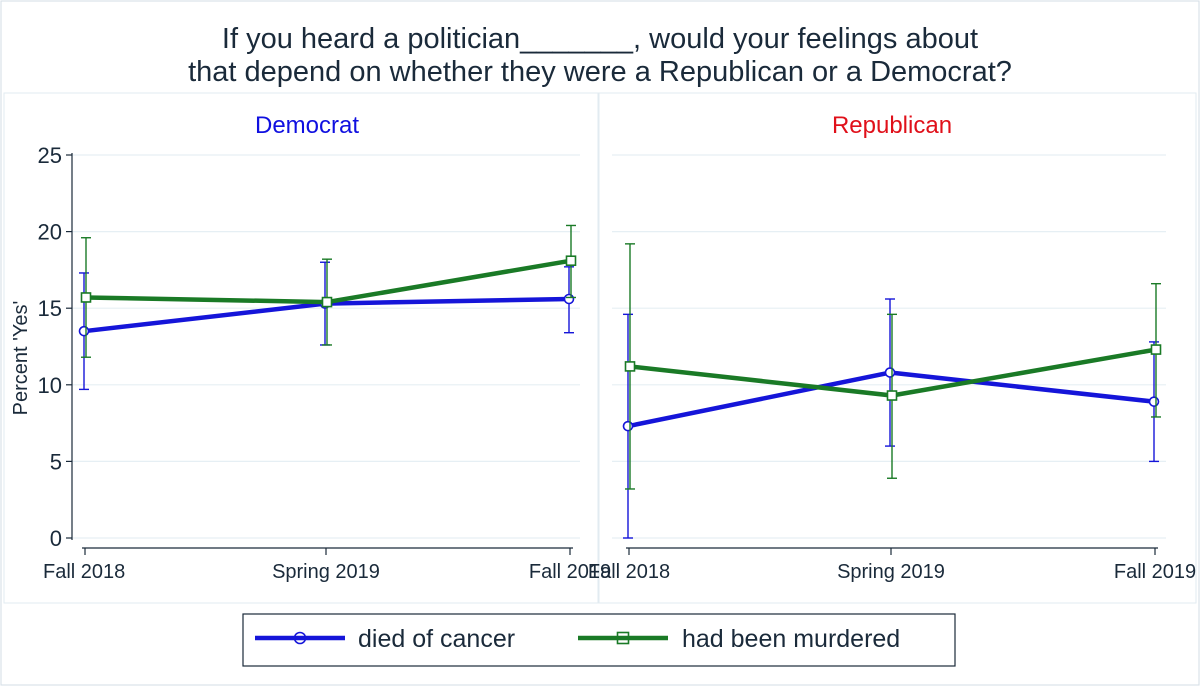  What do you see at coordinates (629, 572) in the screenshot?
I see `republican-x-tick-label: Fall 2018` at bounding box center [629, 572].